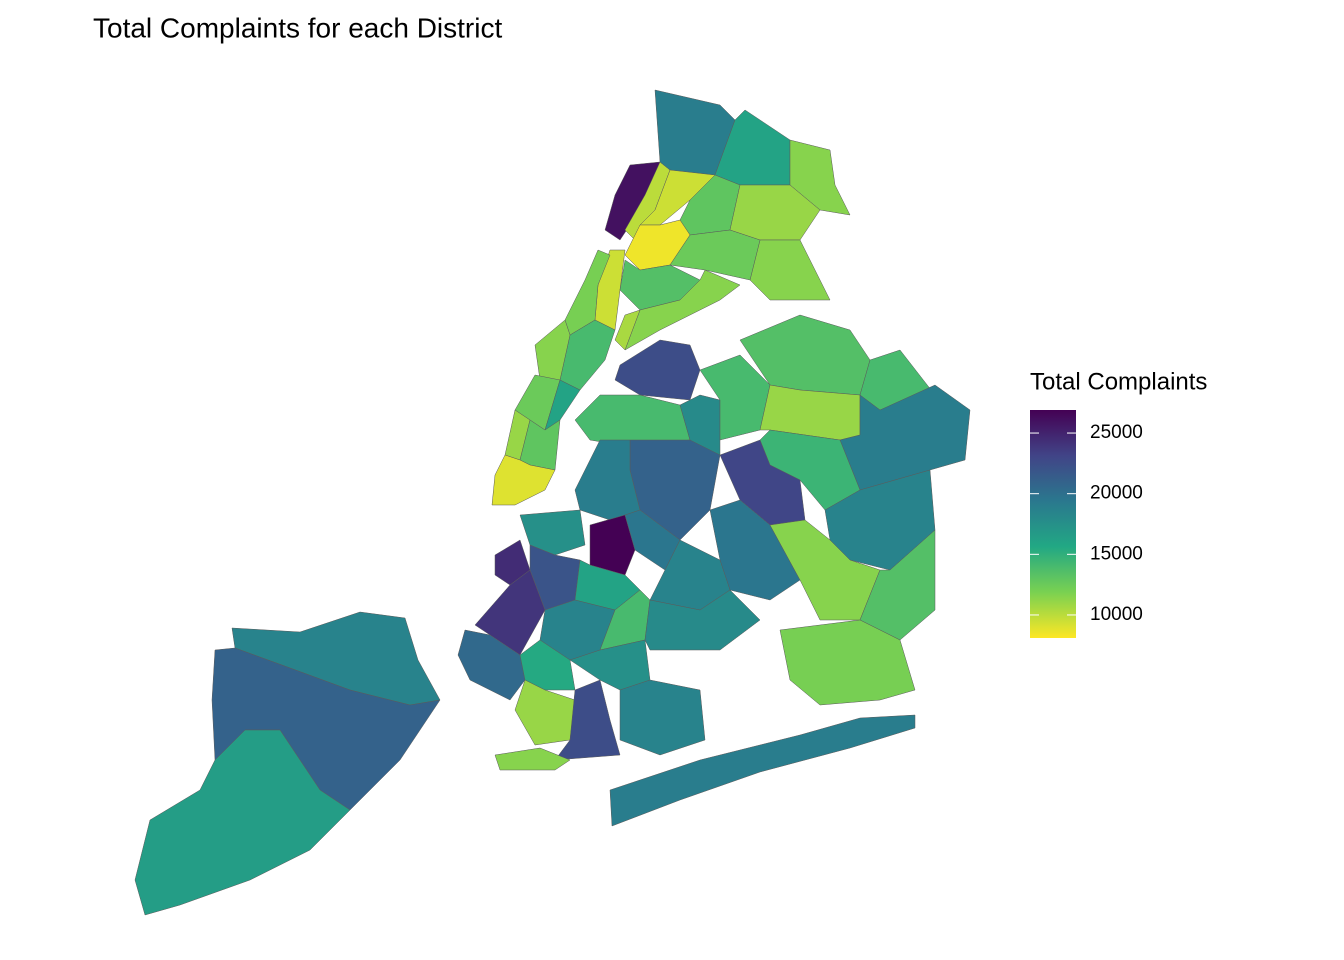 The width and height of the screenshot is (1344, 960). Describe the element at coordinates (1116, 614) in the screenshot. I see `colorbar-tick-label: 10000` at that location.